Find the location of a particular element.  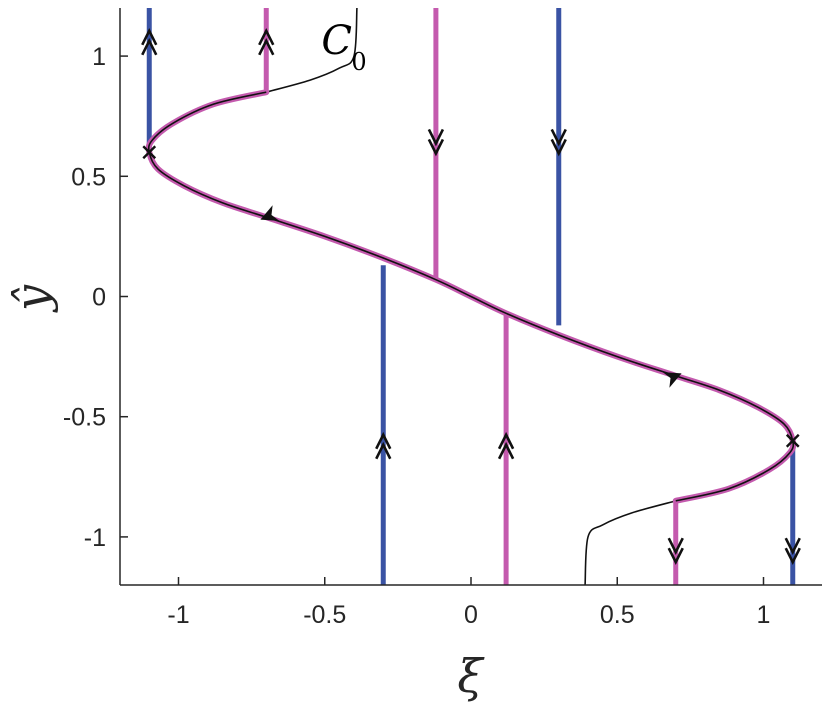

x-tick-label-3: 0.5 is located at coordinates (617, 615).